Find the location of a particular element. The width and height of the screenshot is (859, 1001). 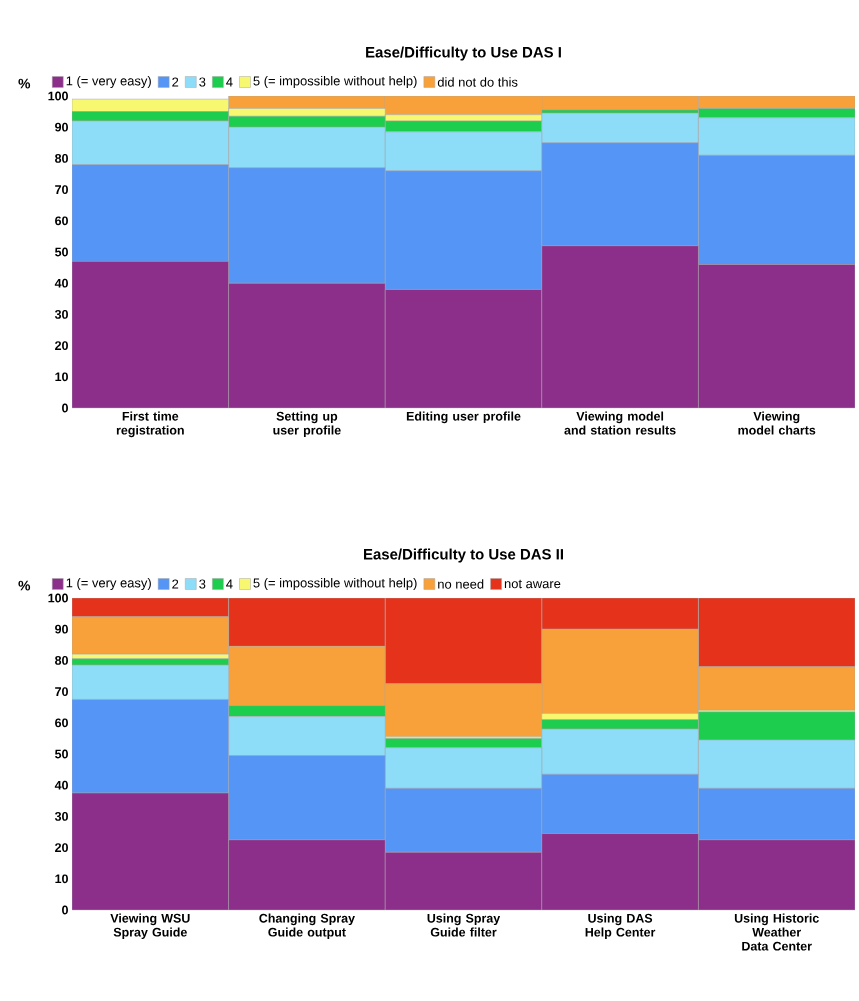

legend-label: not aware is located at coordinates (532, 584).